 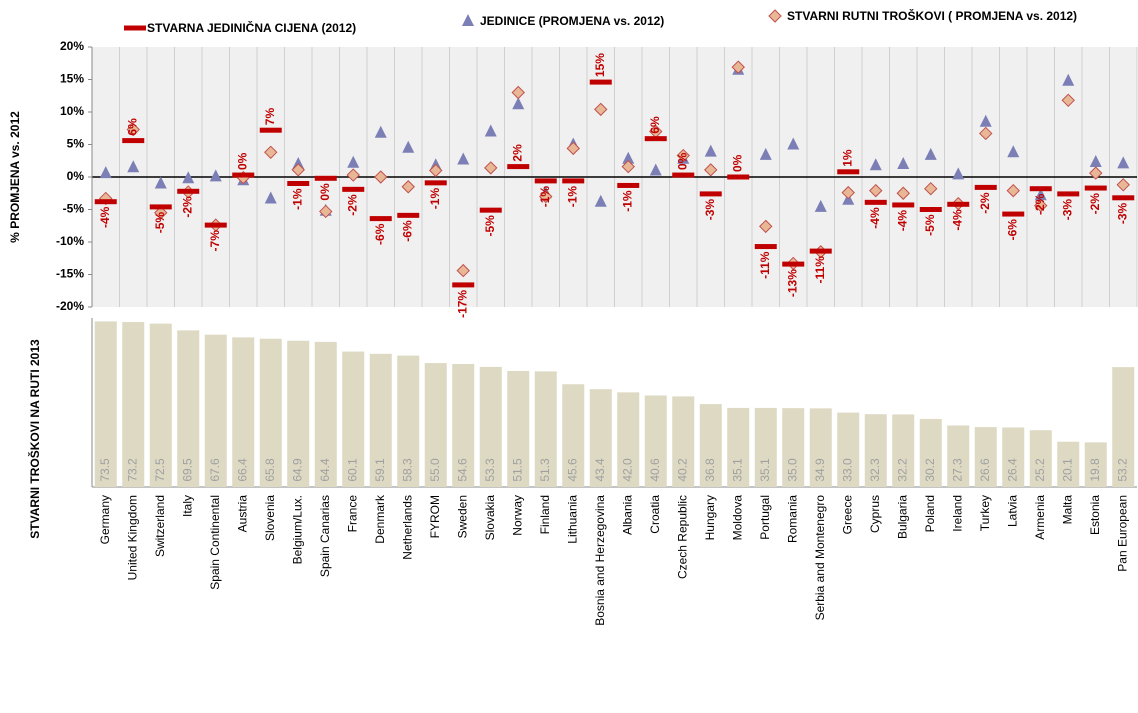 What do you see at coordinates (34, 439) in the screenshot?
I see `y-axis-title: STVARNI TROŠKOVI NA RUTI 2013` at bounding box center [34, 439].